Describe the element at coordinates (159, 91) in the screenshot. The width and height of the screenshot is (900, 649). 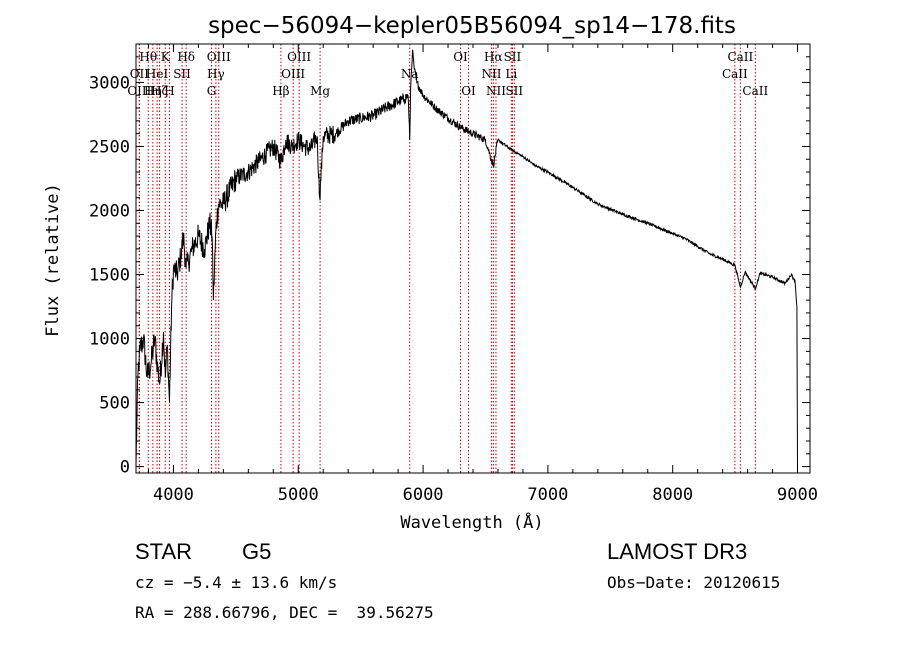
I see `spectral-line-label: Hζ` at that location.